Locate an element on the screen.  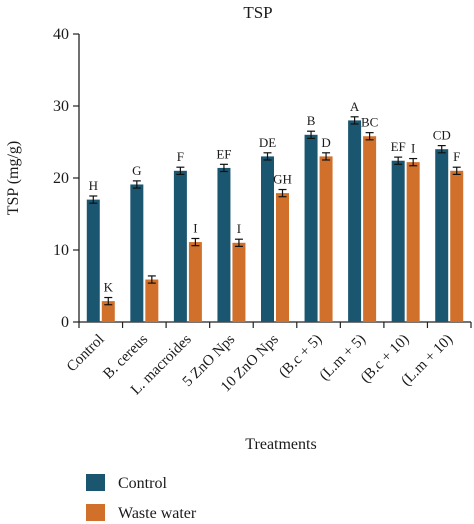
significance-letter: G is located at coordinates (136, 170).